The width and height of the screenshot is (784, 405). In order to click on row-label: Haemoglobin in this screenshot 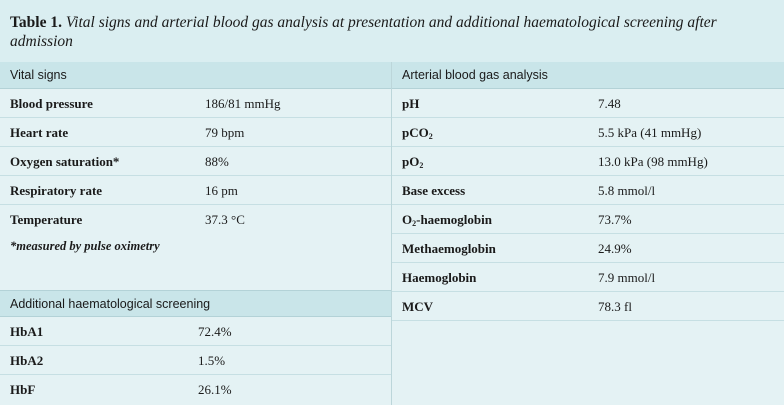, I will do `click(439, 277)`.